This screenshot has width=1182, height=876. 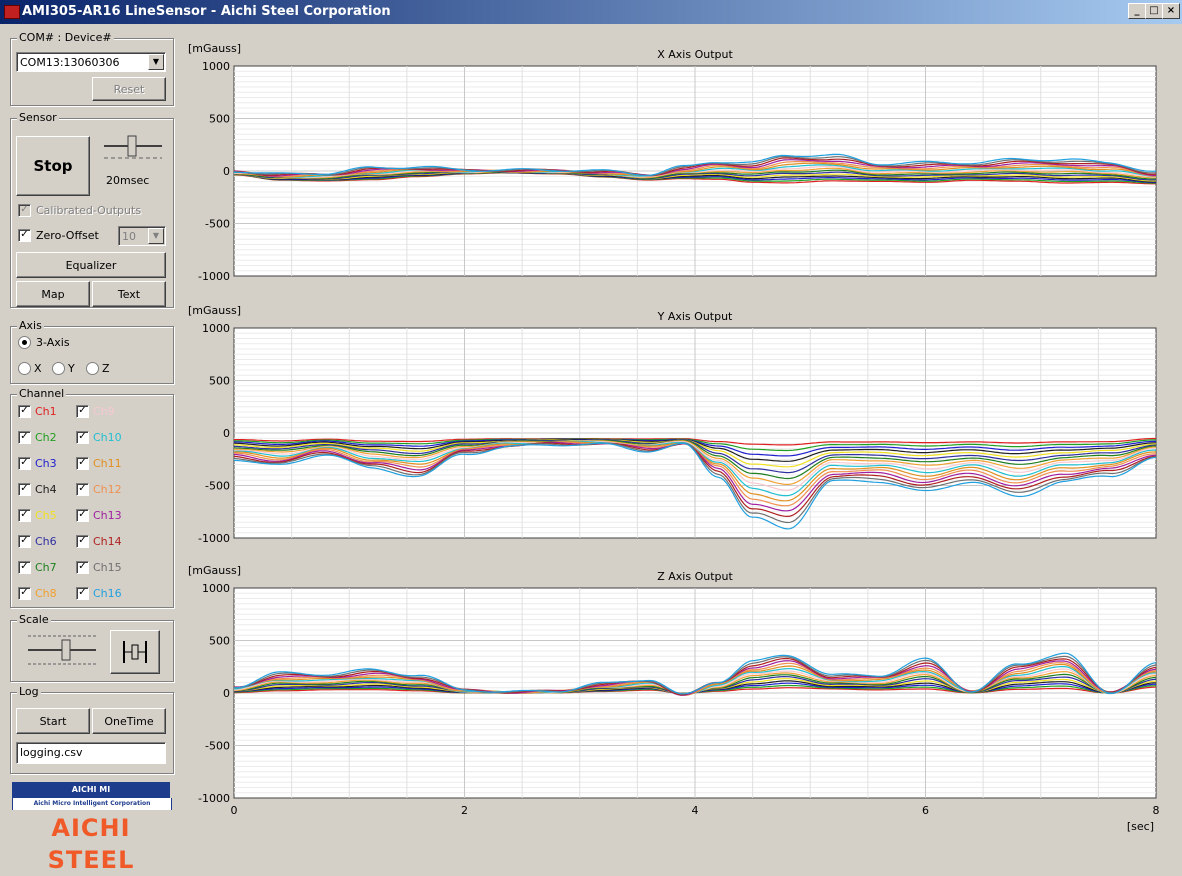 What do you see at coordinates (129, 89) in the screenshot?
I see `reset-button: Reset` at bounding box center [129, 89].